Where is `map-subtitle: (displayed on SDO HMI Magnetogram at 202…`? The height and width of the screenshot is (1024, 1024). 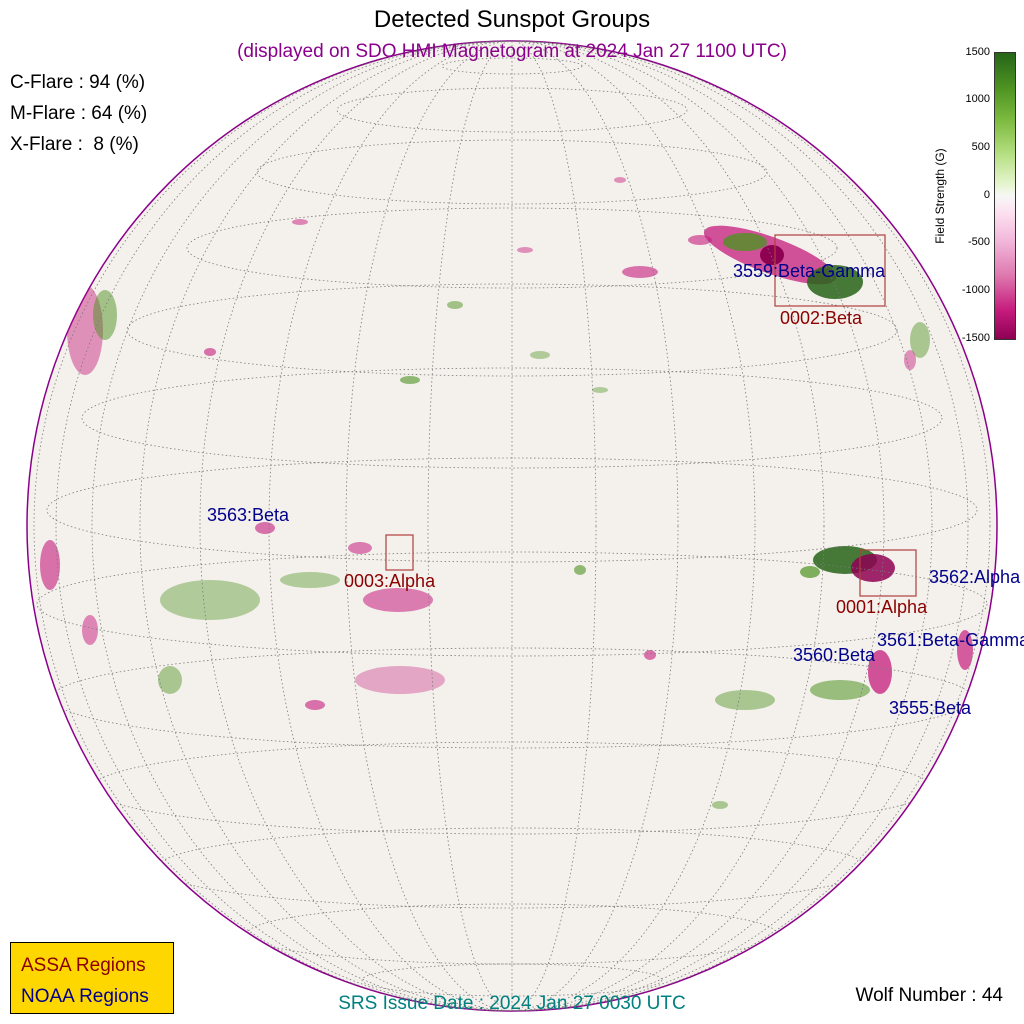 map-subtitle: (displayed on SDO HMI Magnetogram at 202… is located at coordinates (512, 51).